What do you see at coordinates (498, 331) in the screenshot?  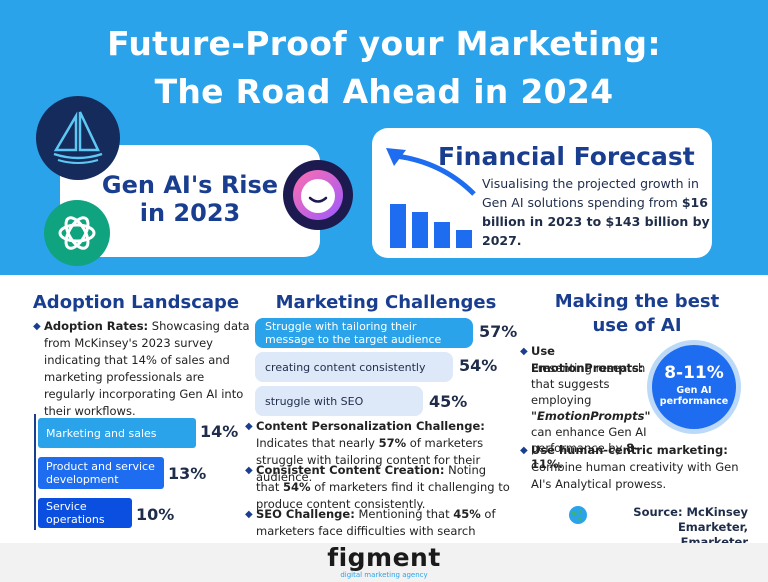 I see `challenge-value-tailoring: 57%` at bounding box center [498, 331].